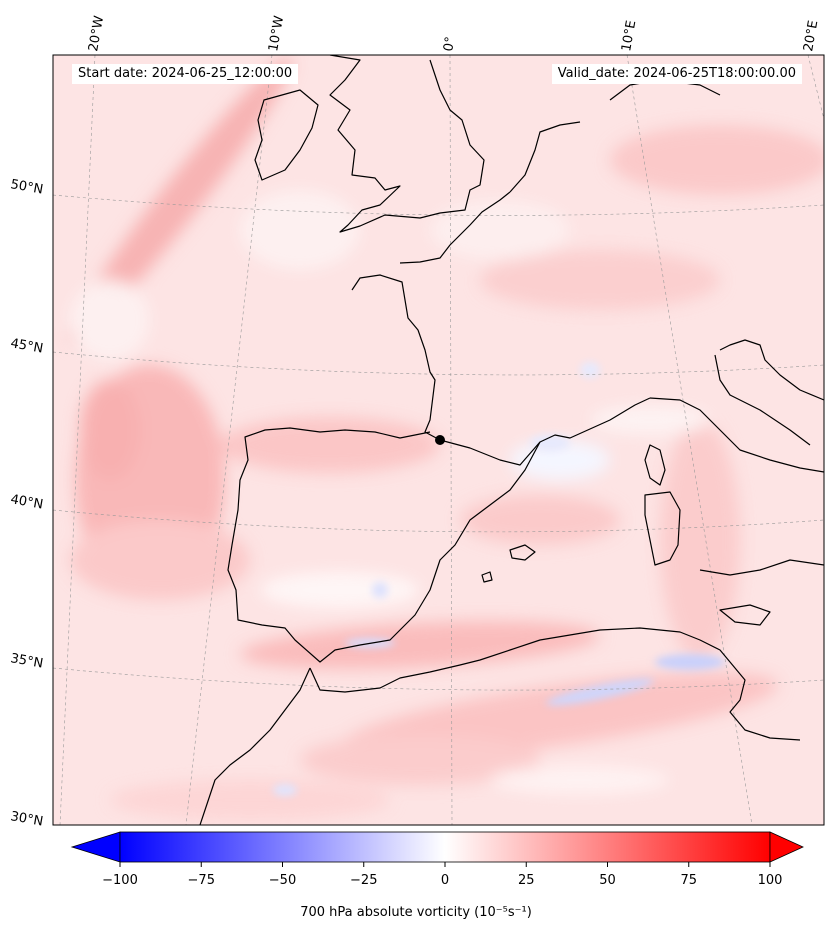 The image size is (832, 936). Describe the element at coordinates (407, 144) in the screenshot. I see `coastline-great-britain` at that location.